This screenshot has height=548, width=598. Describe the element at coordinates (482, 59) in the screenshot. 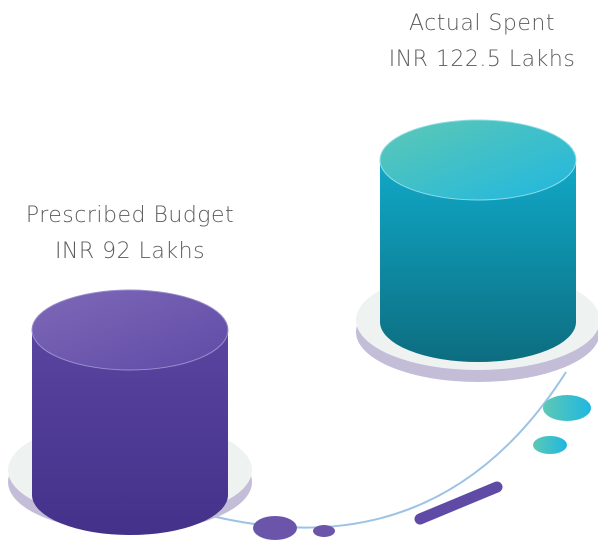

I see `amount: INR 122.5 Lakhs` at that location.